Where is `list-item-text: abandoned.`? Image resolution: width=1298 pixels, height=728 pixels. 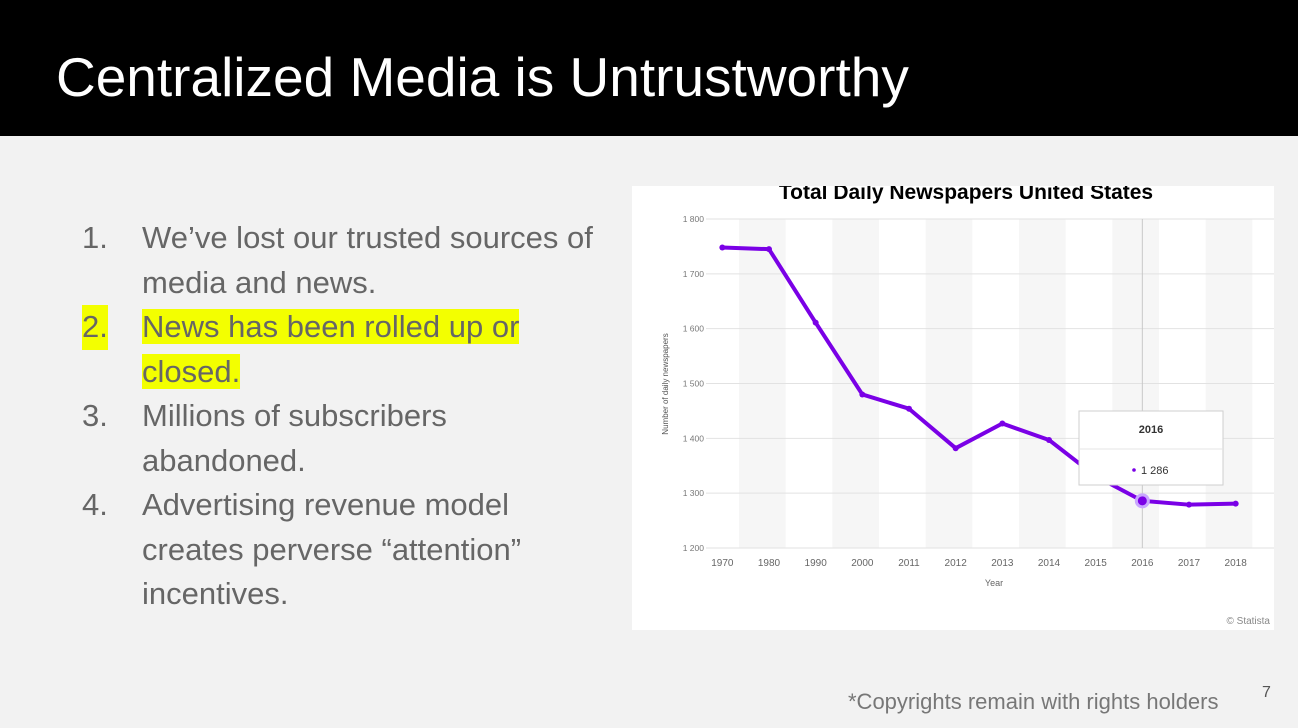 list-item-text: abandoned. is located at coordinates (224, 460).